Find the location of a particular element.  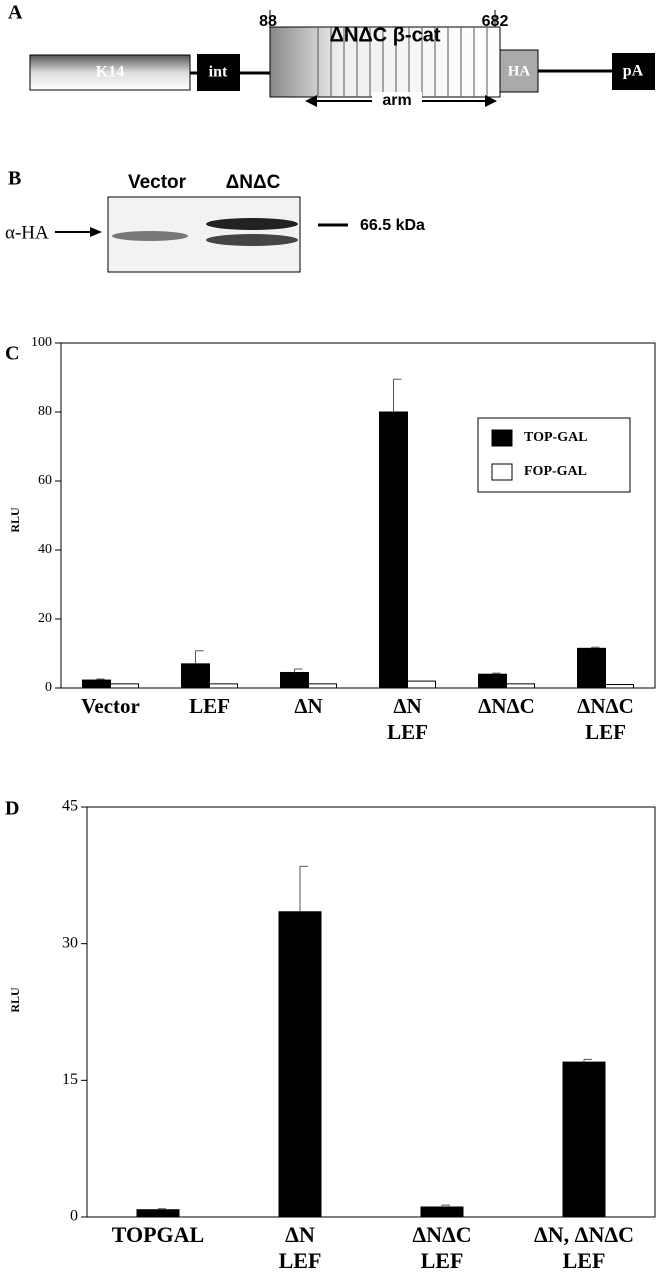

lane-label: ΔNΔC is located at coordinates (253, 182).